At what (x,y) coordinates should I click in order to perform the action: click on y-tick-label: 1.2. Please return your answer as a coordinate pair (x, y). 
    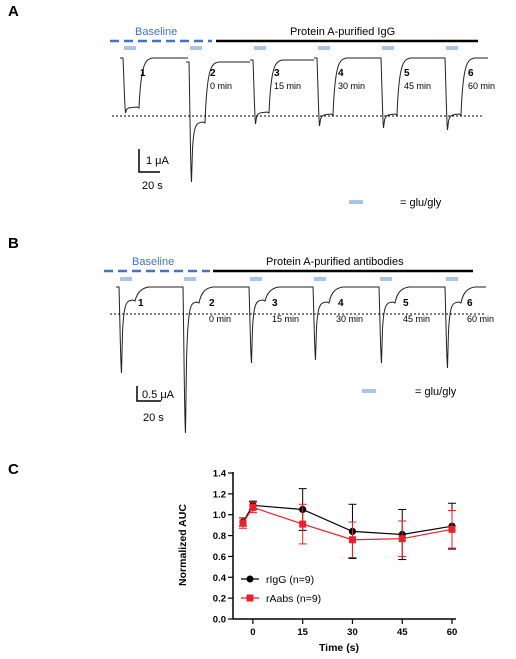
    Looking at the image, I should click on (219, 494).